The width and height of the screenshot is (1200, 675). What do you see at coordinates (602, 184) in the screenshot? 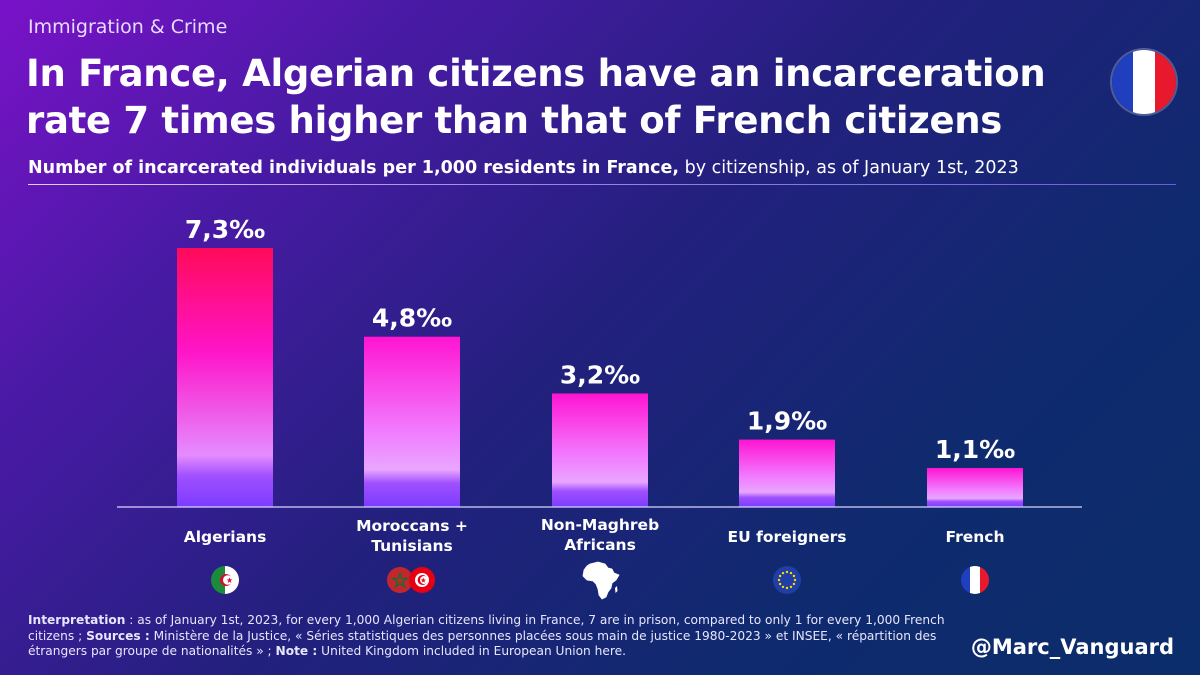
I see `subtitle-divider` at bounding box center [602, 184].